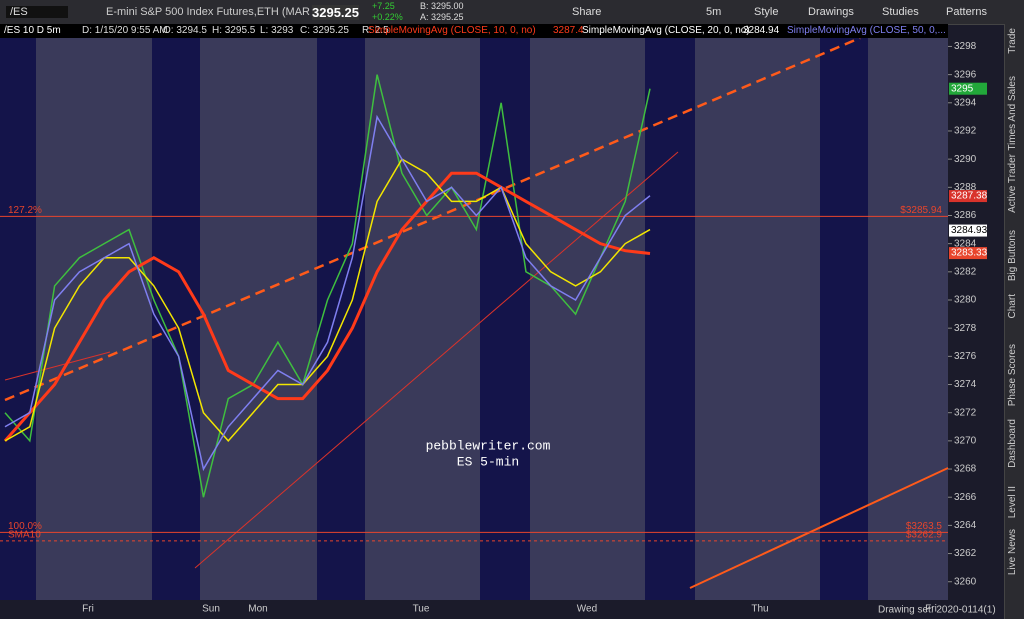 This screenshot has width=1024, height=619. Describe the element at coordinates (965, 243) in the screenshot. I see `y-tick-label: 3284` at that location.